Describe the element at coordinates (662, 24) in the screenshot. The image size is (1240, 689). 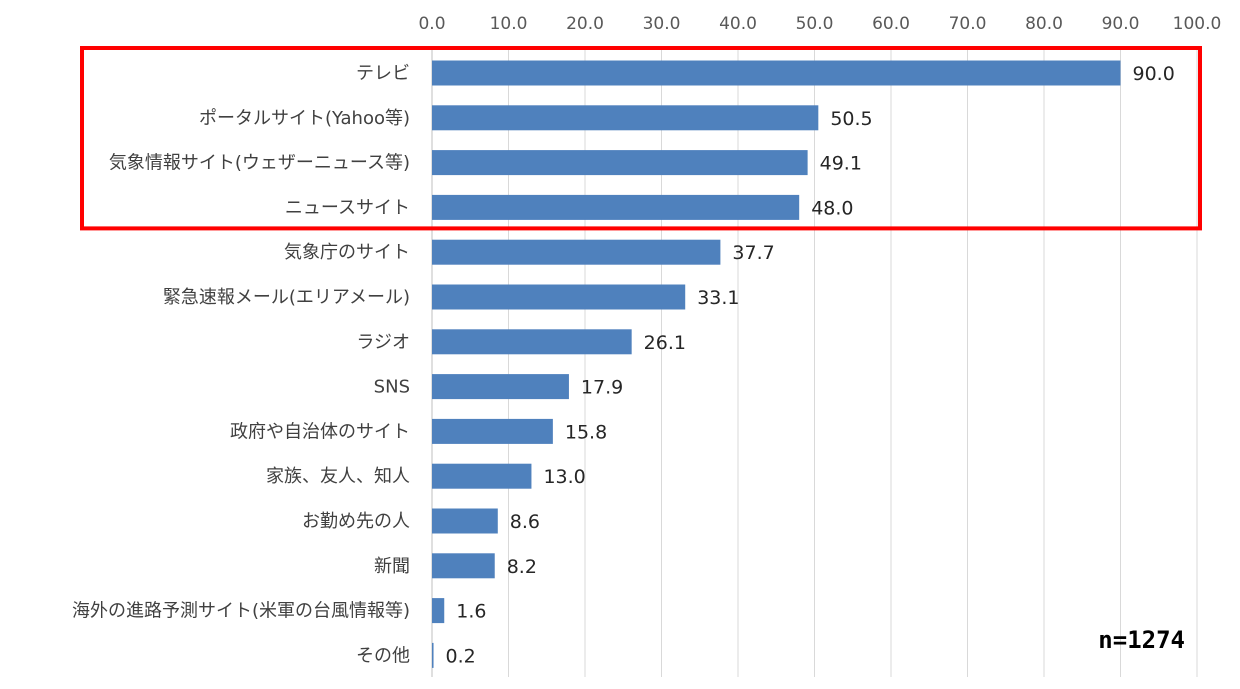
I see `x-tick-label: 30.0` at that location.